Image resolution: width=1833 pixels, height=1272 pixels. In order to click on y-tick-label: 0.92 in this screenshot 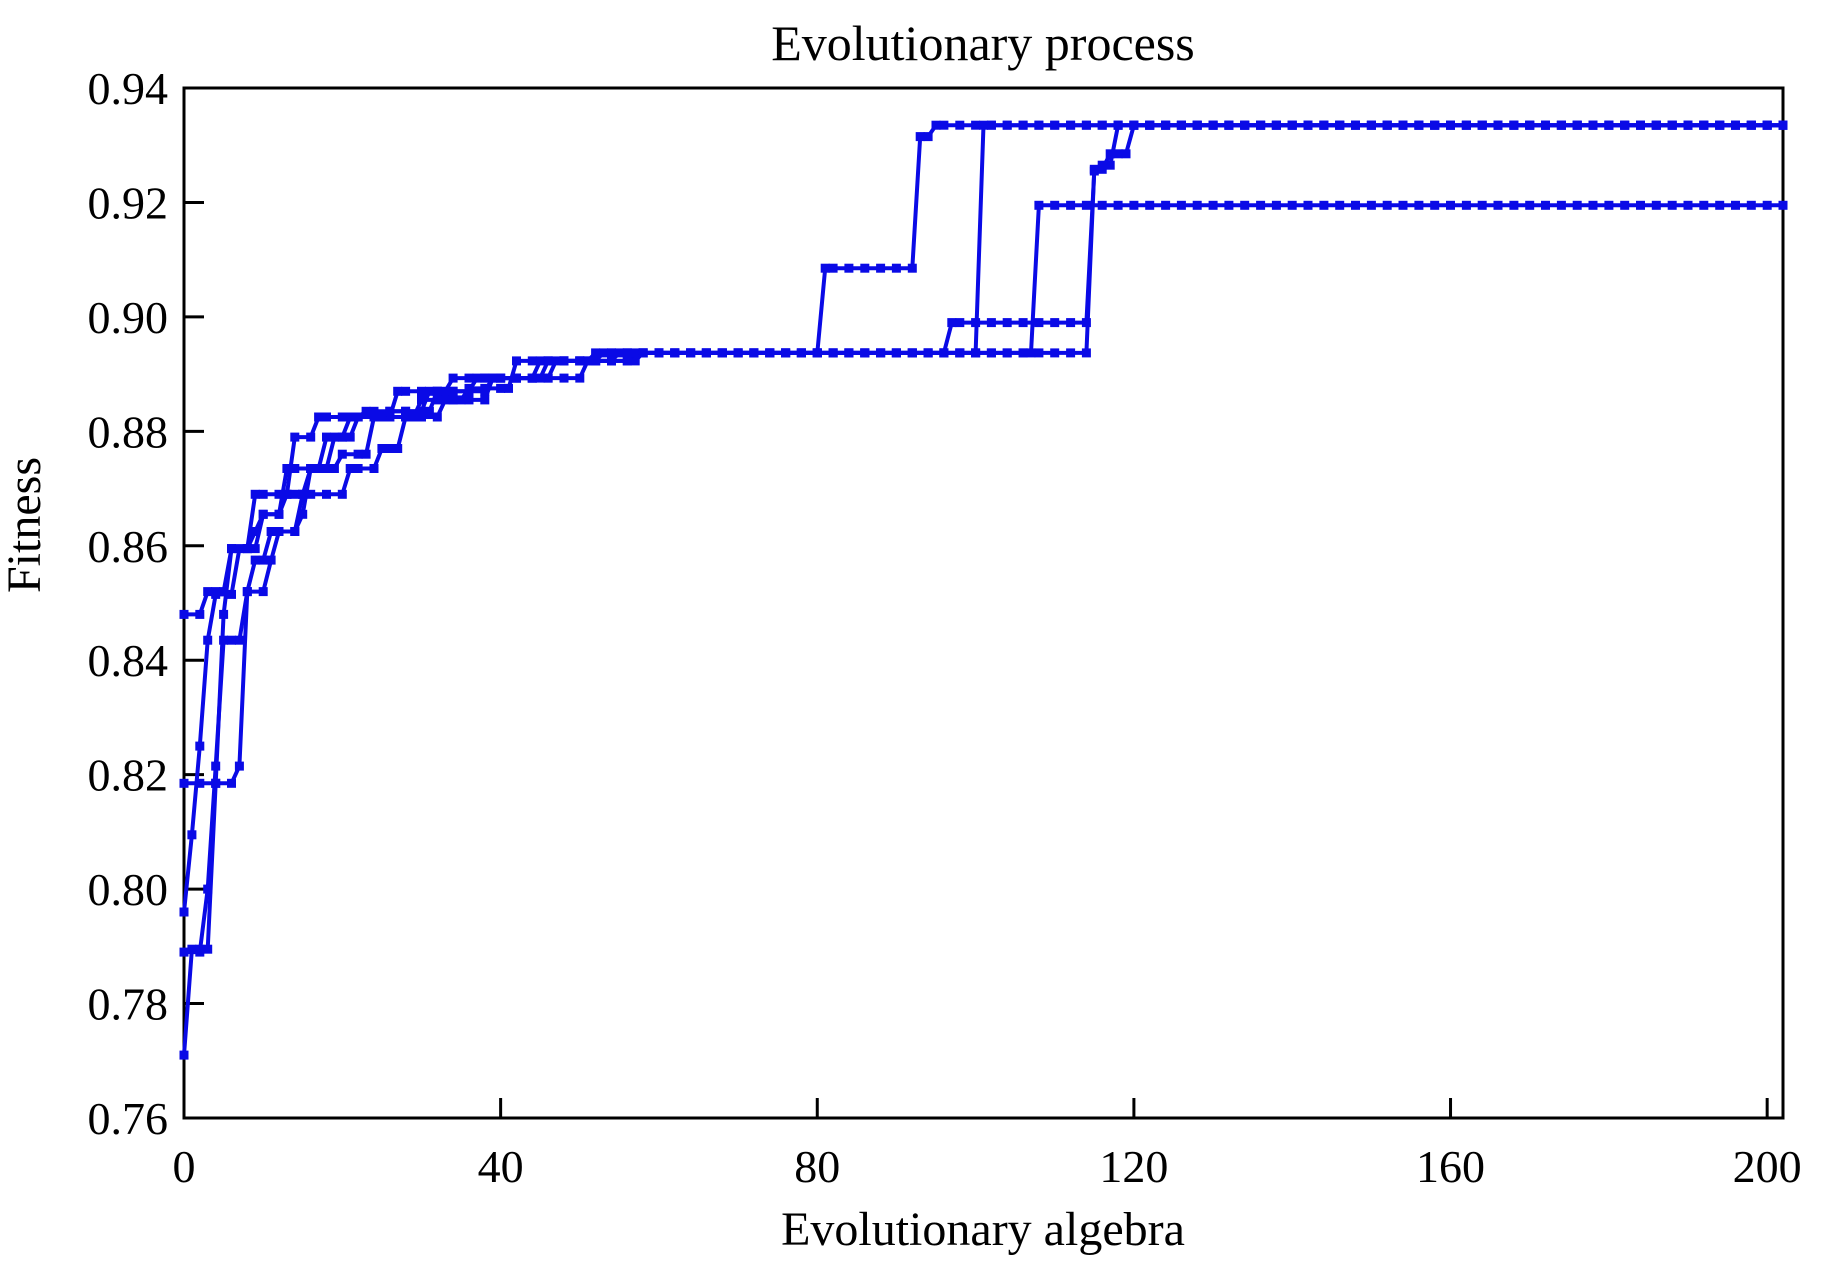, I will do `click(128, 202)`.